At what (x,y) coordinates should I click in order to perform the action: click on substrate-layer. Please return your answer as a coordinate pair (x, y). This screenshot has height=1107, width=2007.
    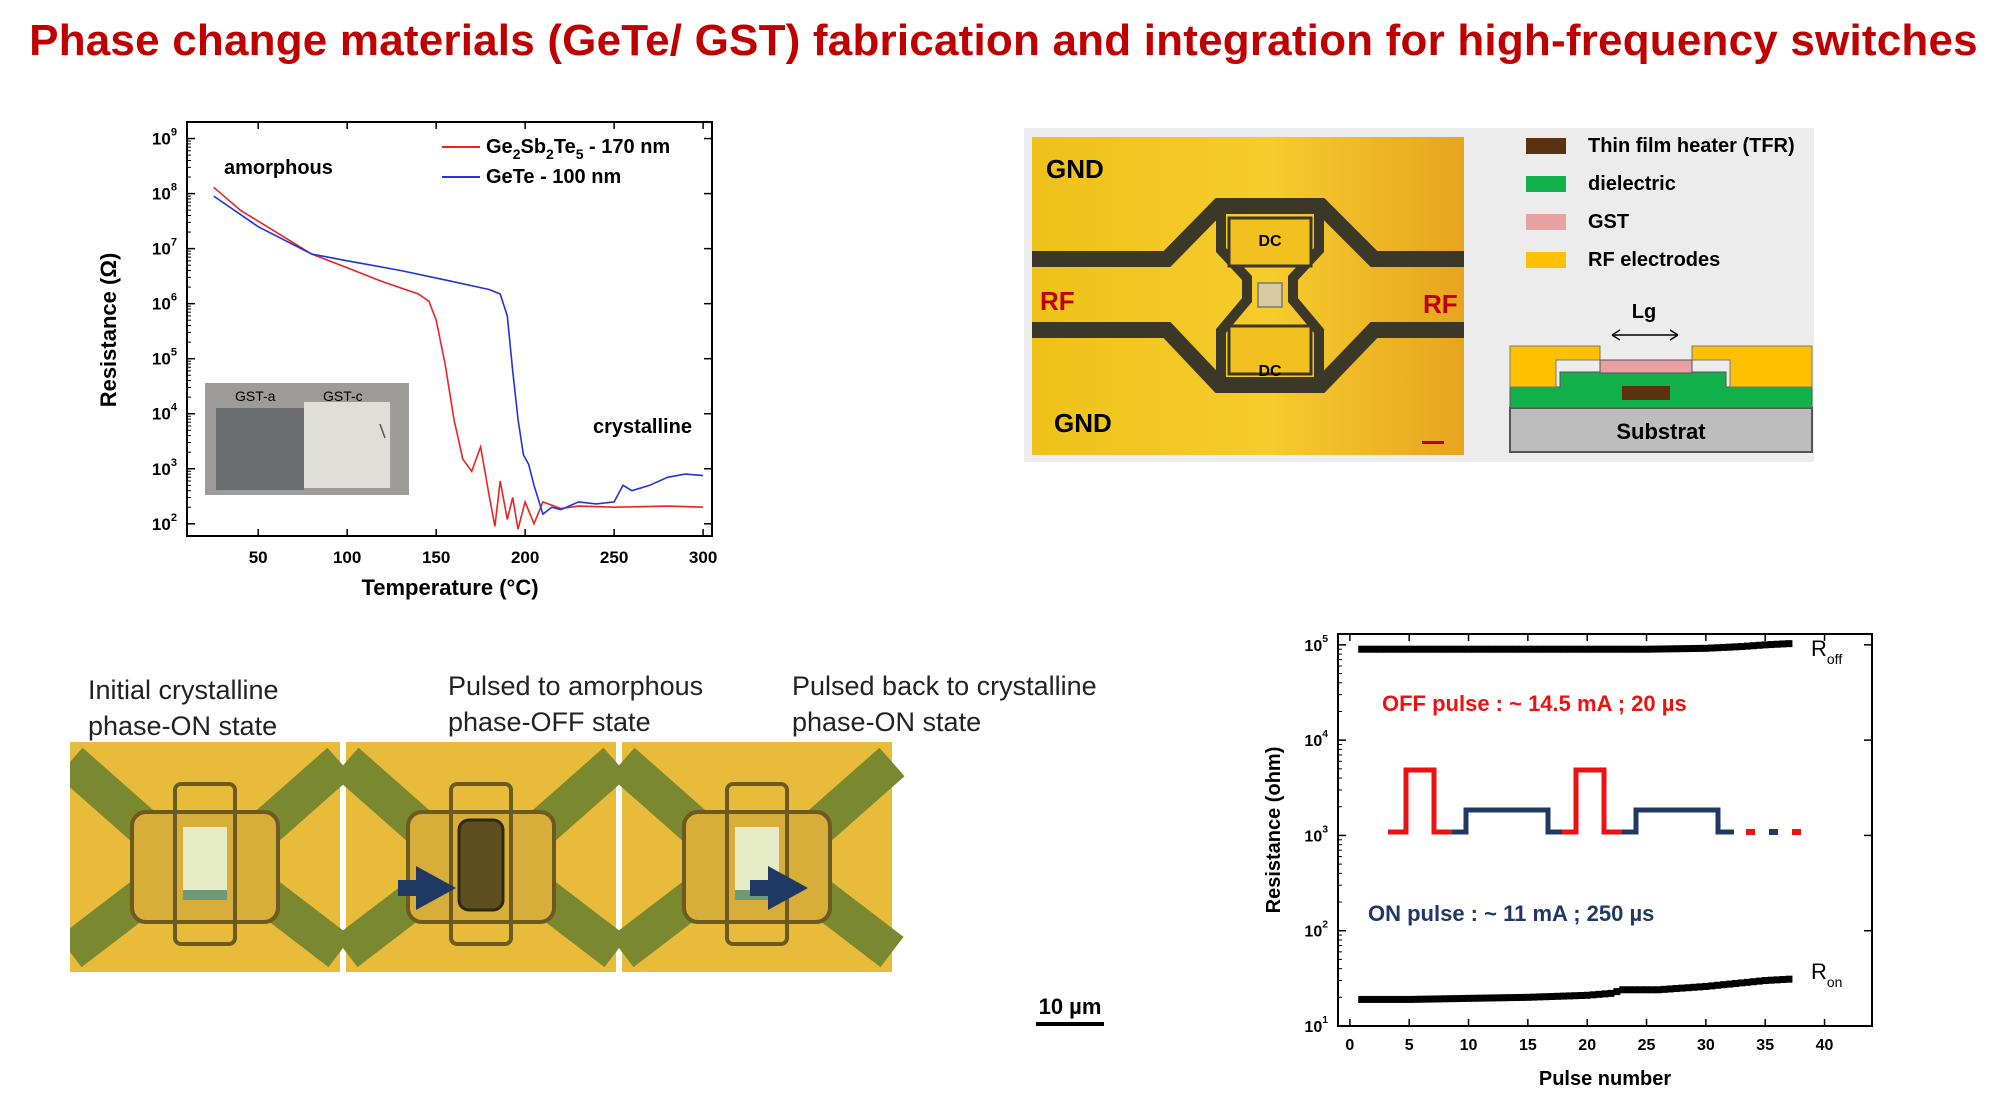
    Looking at the image, I should click on (1661, 430).